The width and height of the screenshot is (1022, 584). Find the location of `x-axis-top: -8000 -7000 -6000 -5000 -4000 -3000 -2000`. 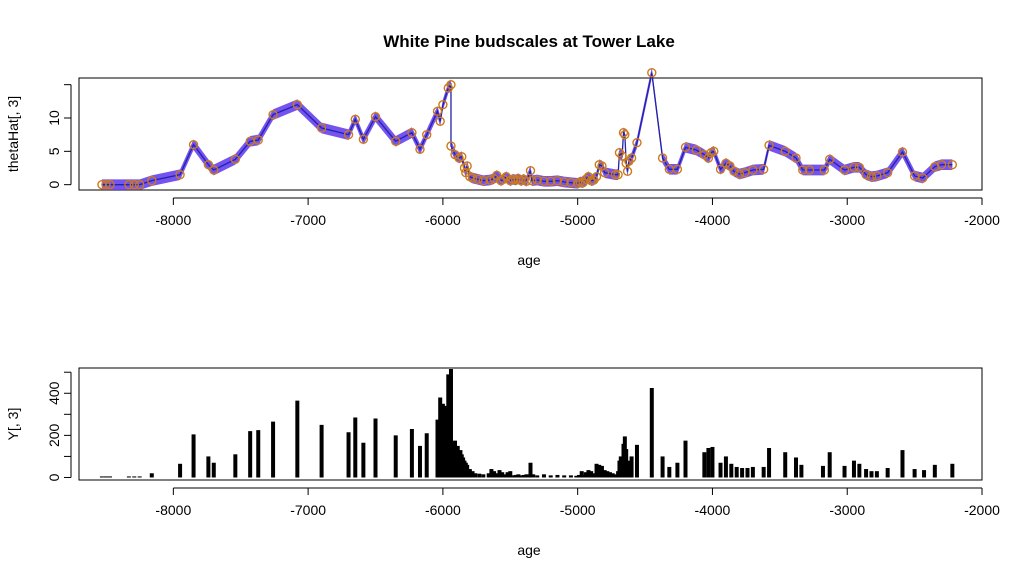

x-axis-top: -8000 -7000 -6000 -5000 -4000 -3000 -2000 is located at coordinates (577, 212).